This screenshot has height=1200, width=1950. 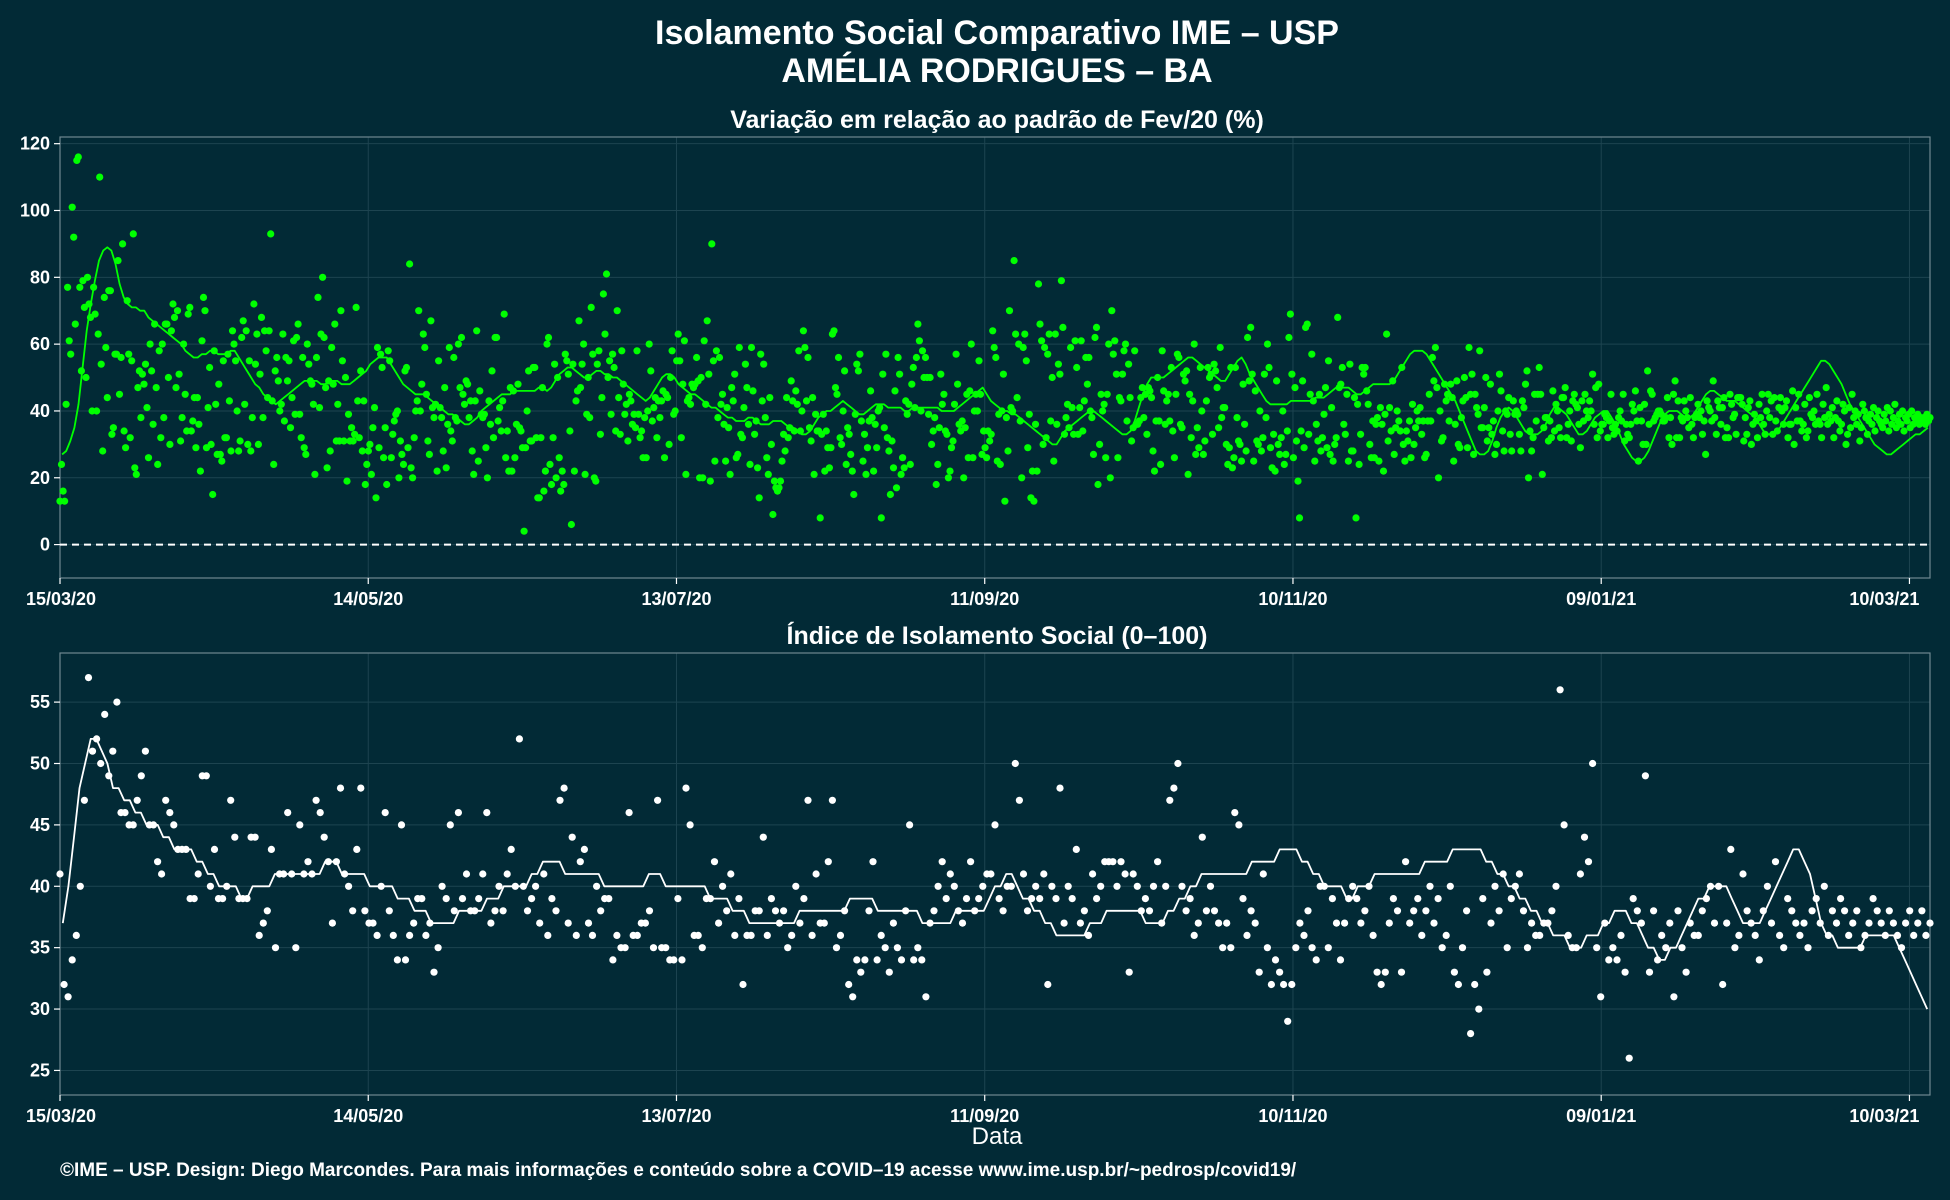 I want to click on y-tick-label: 50, so click(x=40, y=764).